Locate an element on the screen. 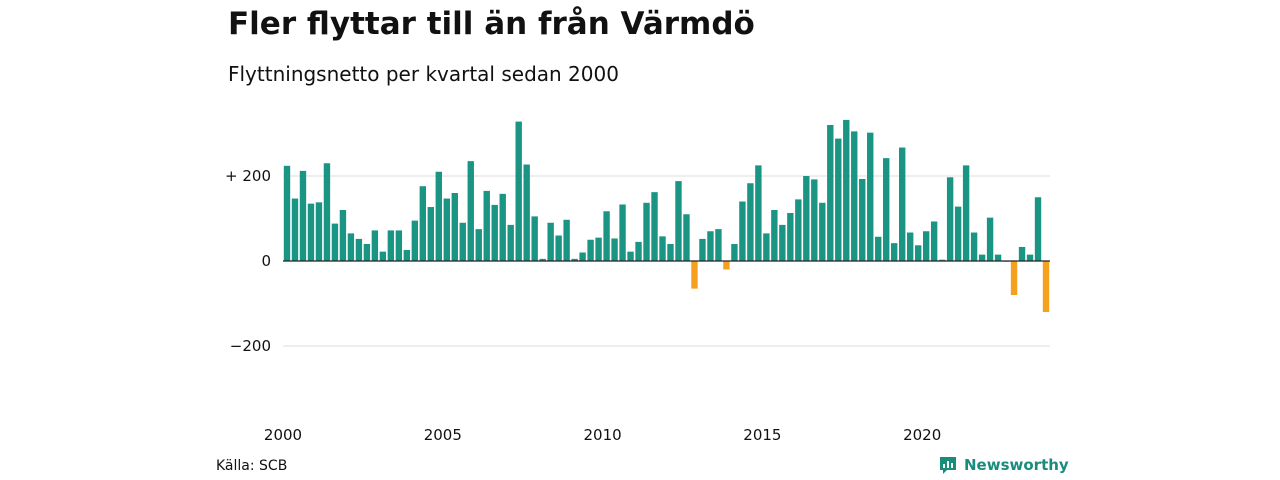  x-tick-label: 2000 is located at coordinates (283, 435).